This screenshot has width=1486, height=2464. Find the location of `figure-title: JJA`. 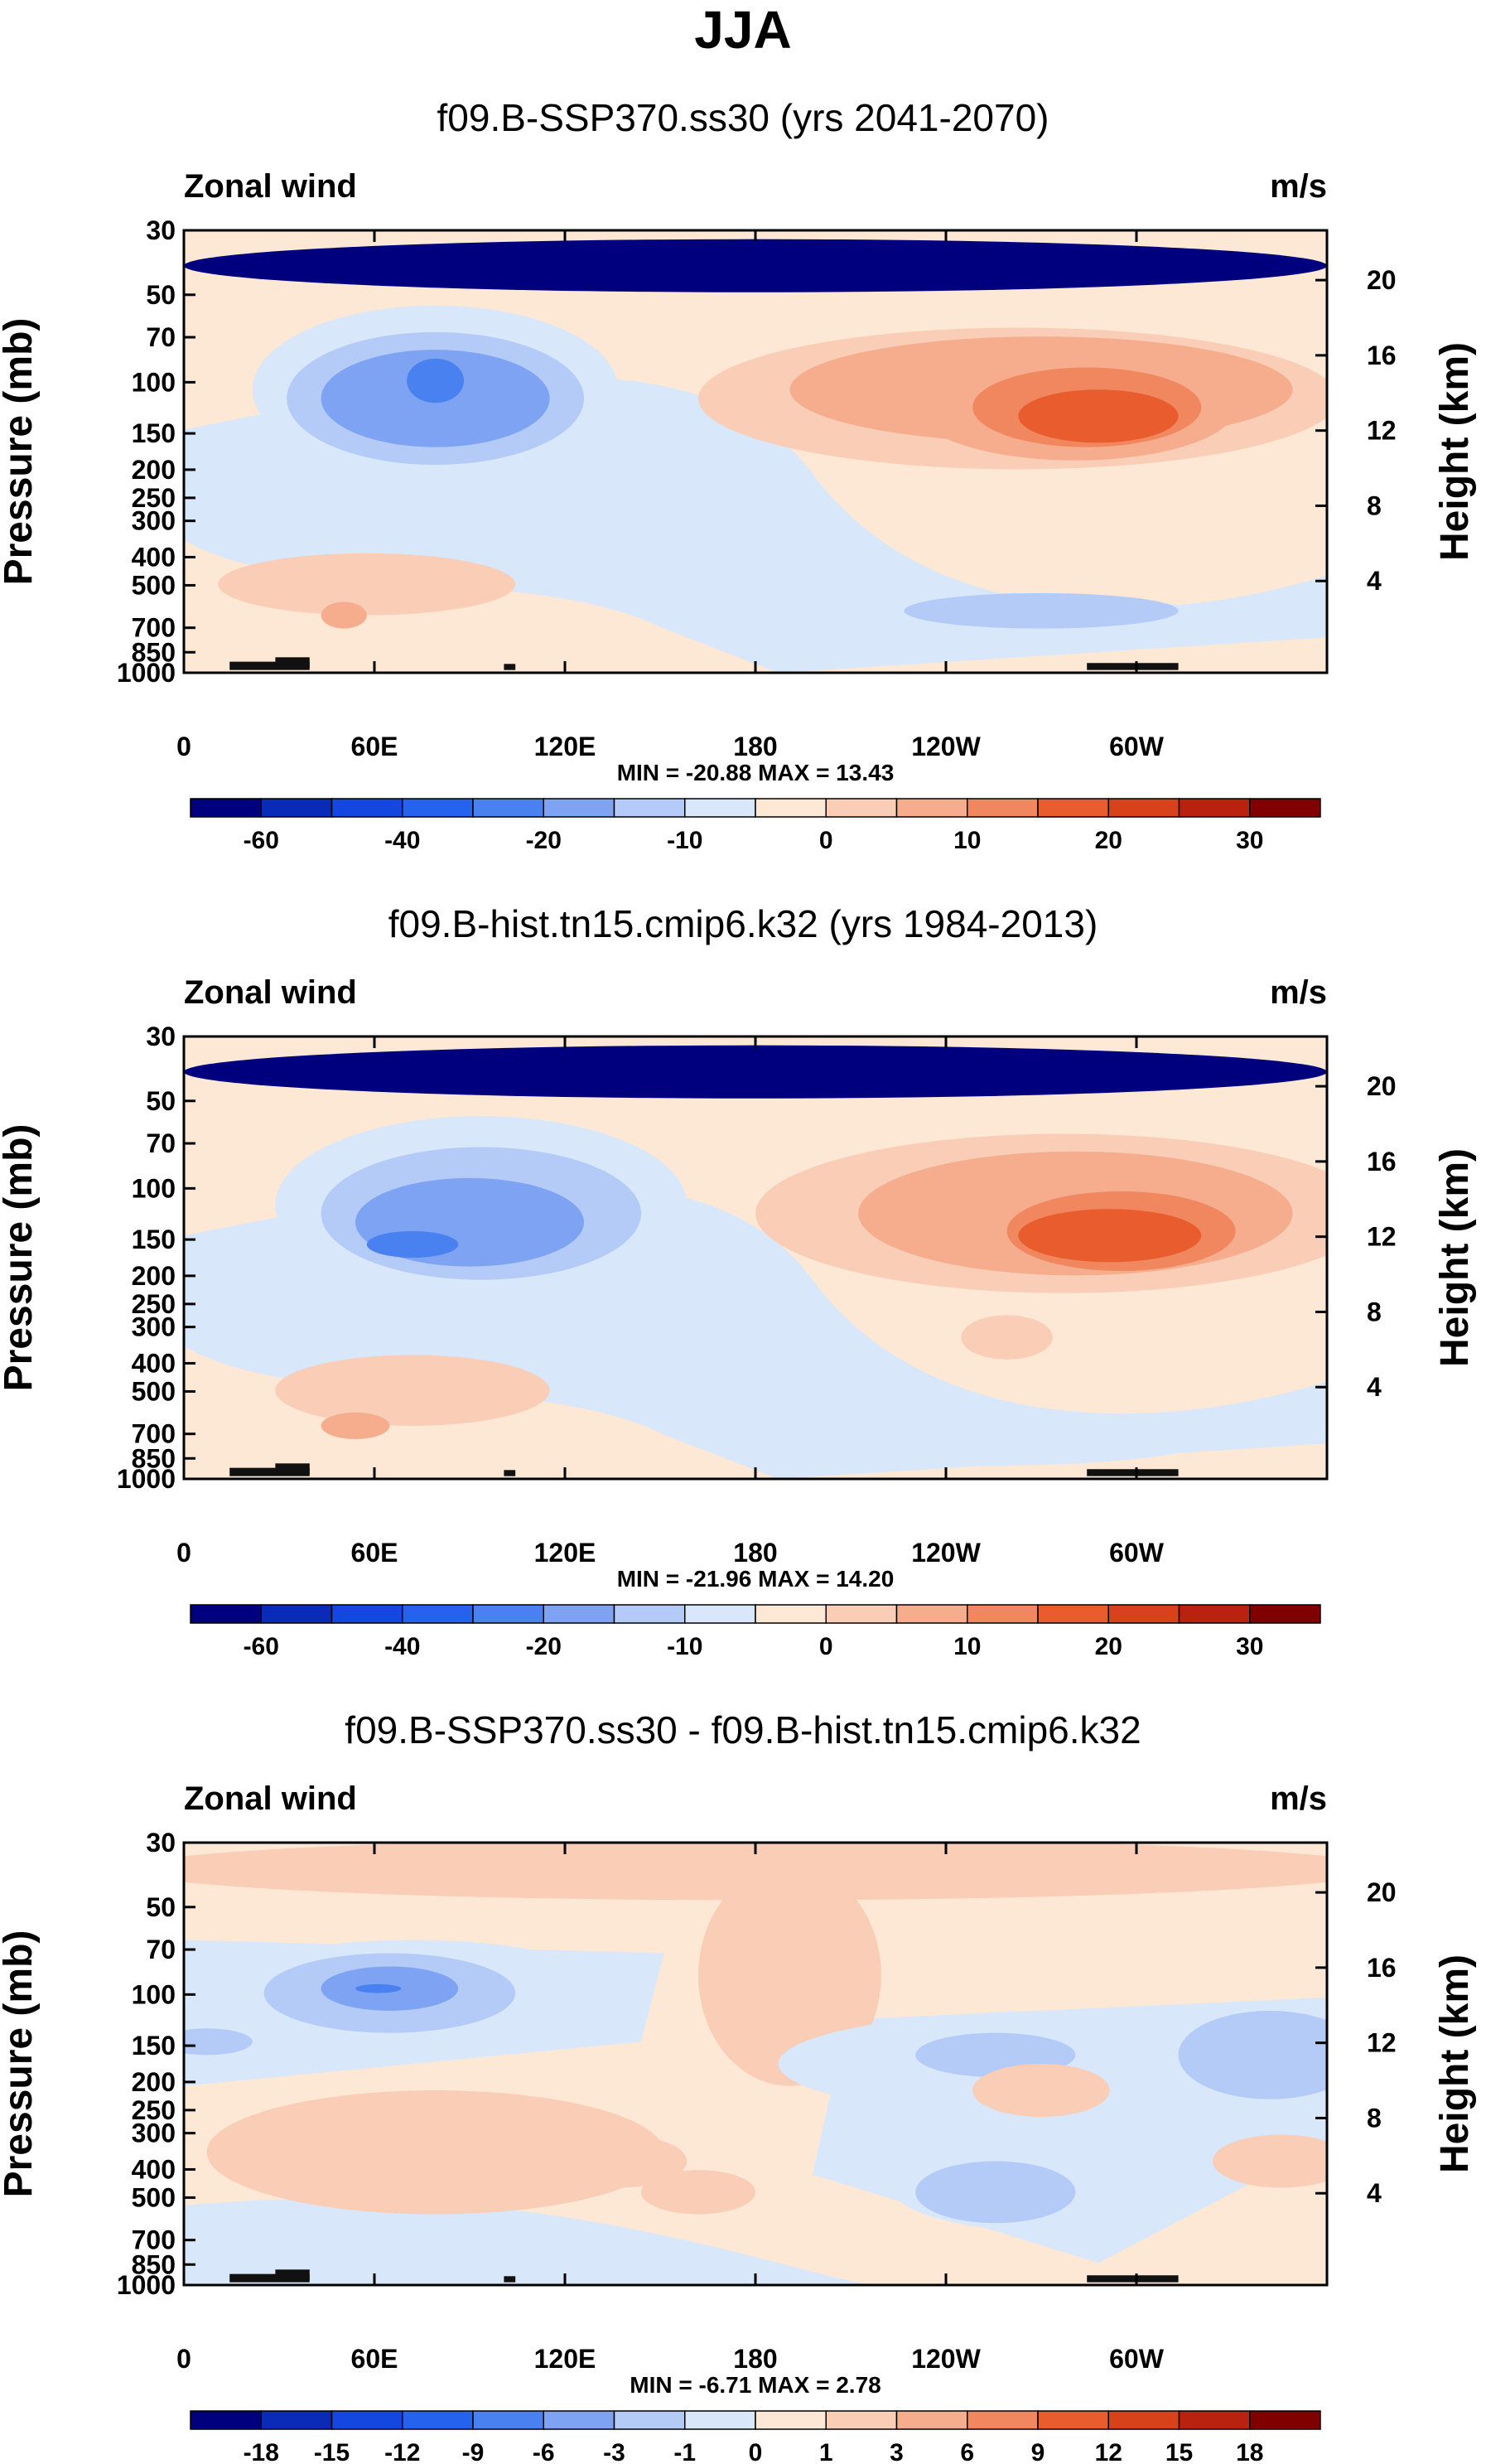

figure-title: JJA is located at coordinates (742, 30).